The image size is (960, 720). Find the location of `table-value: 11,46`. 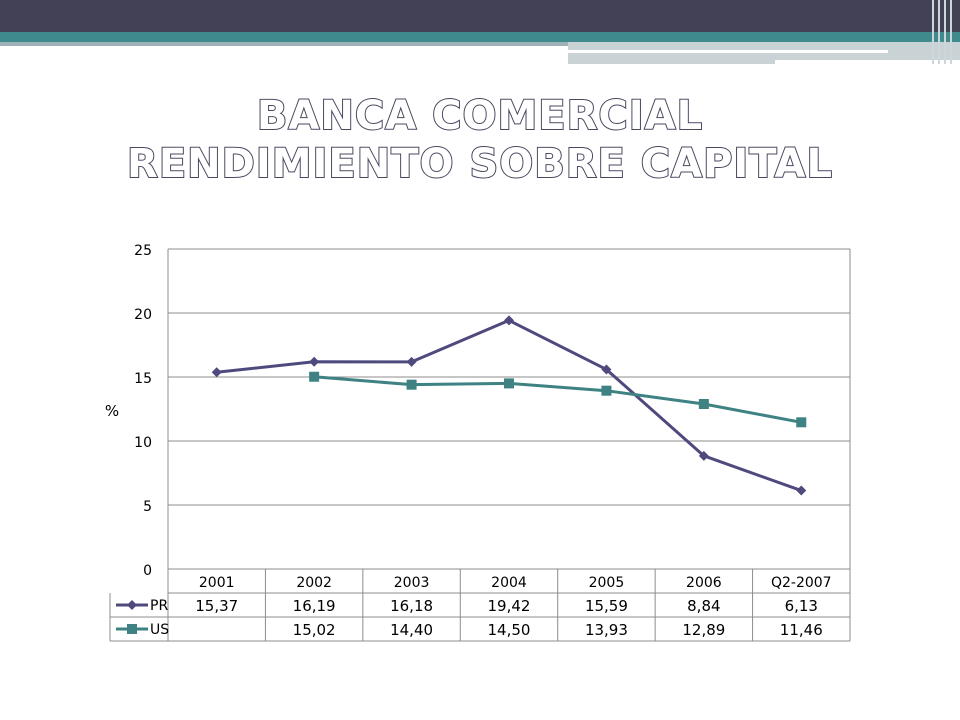

table-value: 11,46 is located at coordinates (801, 630).